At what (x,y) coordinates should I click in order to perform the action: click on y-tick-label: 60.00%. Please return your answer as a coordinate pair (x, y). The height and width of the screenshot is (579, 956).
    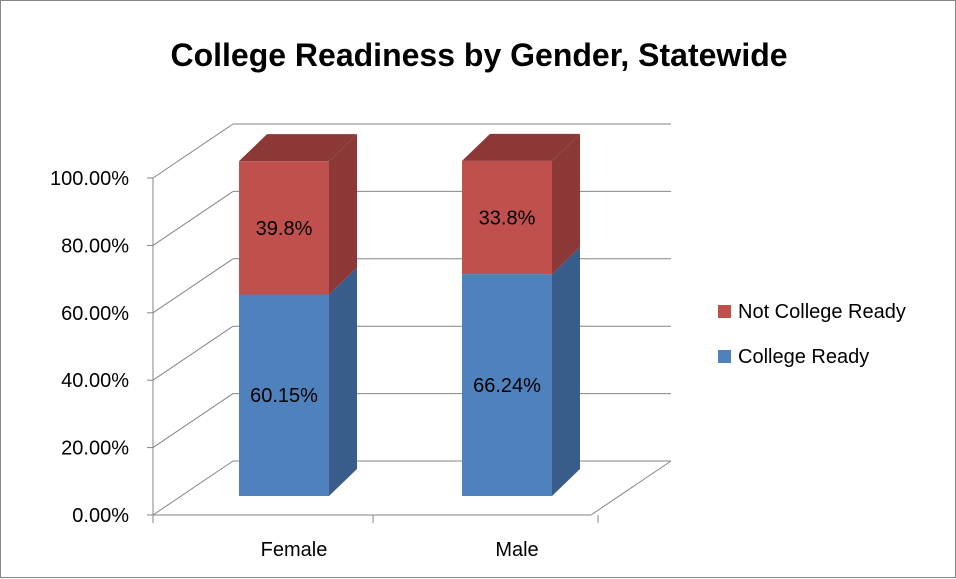
    Looking at the image, I should click on (95, 314).